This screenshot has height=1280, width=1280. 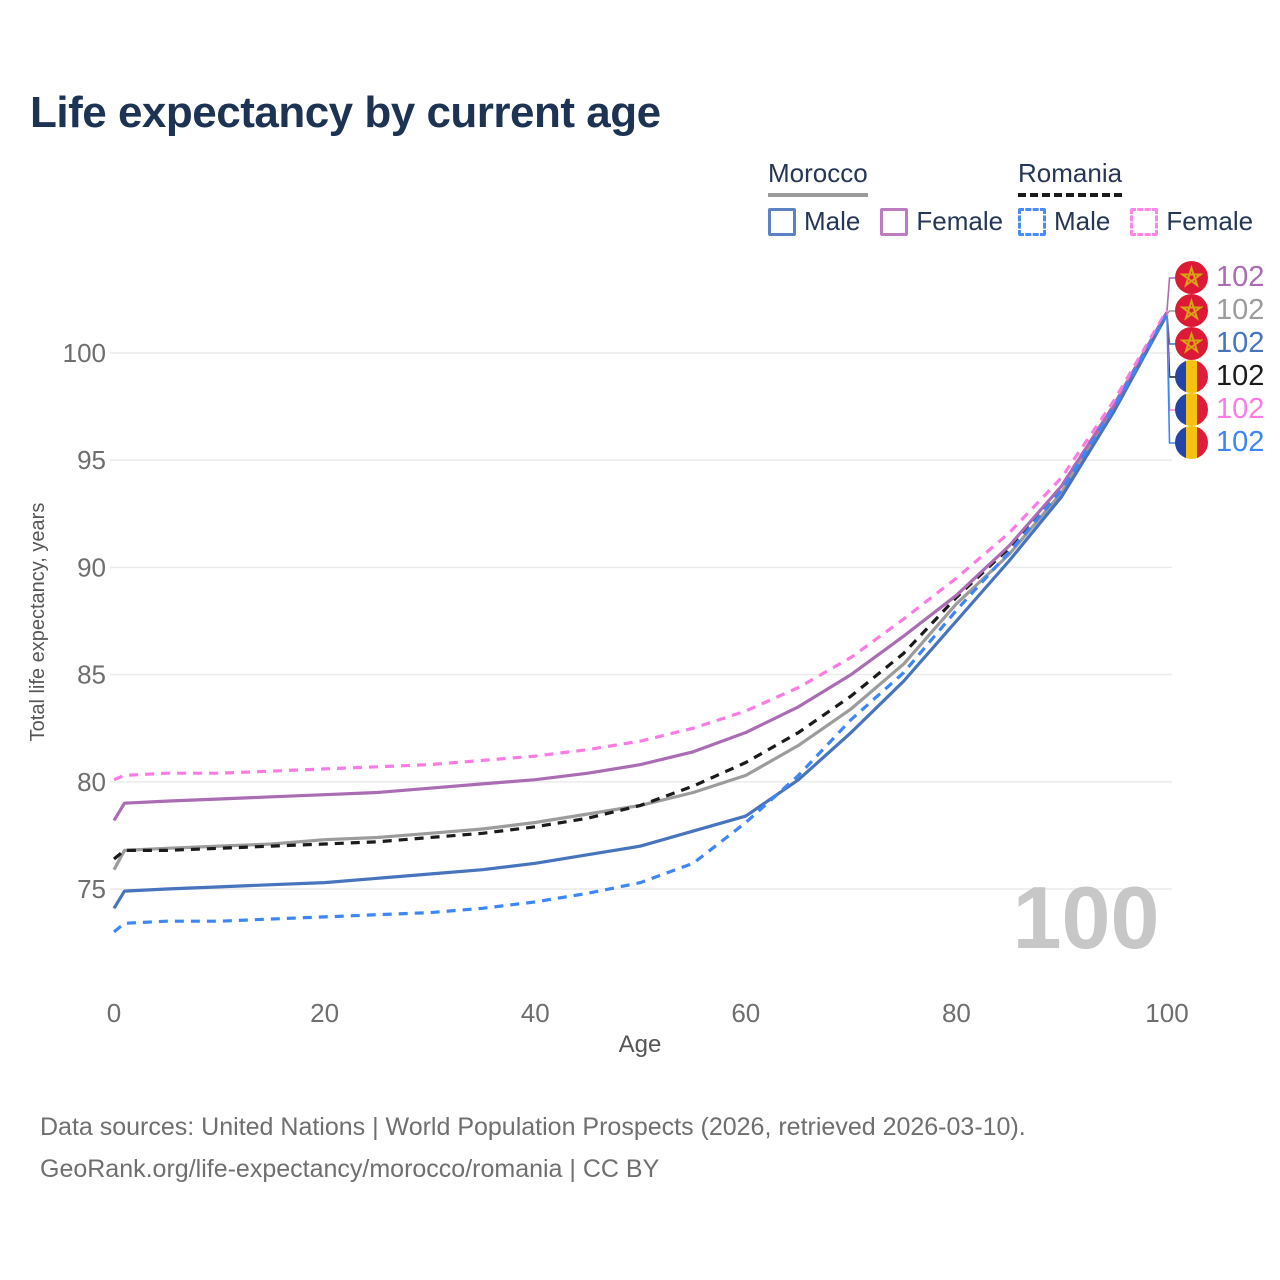 I want to click on morocco-female-swatch, so click(x=894, y=221).